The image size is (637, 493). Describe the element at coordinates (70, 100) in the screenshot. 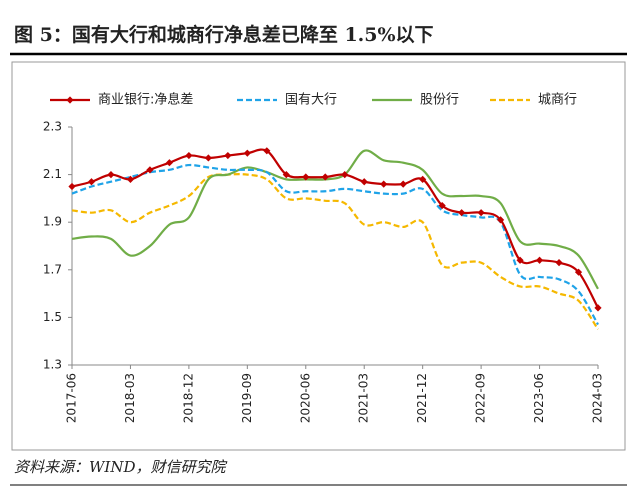

I see `legend-marker` at that location.